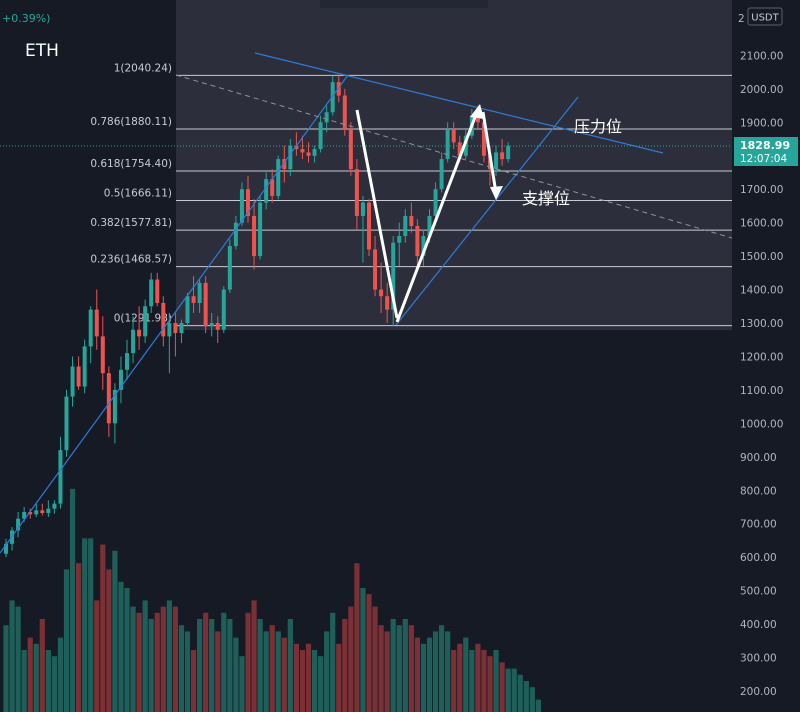 The width and height of the screenshot is (800, 712). I want to click on fib-level-label: 0.236(1468.57), so click(131, 260).